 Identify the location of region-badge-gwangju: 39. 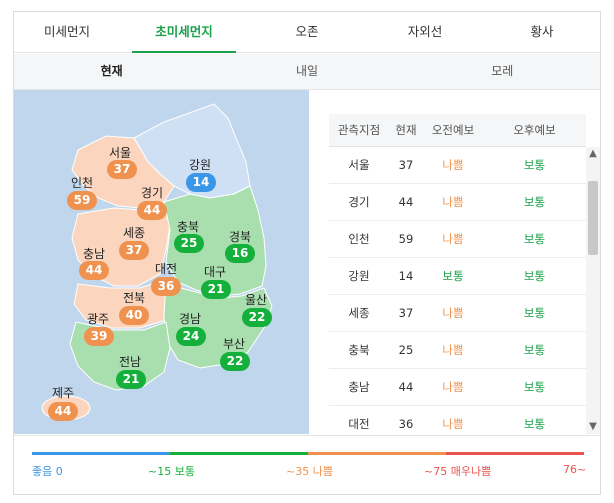
(99, 336).